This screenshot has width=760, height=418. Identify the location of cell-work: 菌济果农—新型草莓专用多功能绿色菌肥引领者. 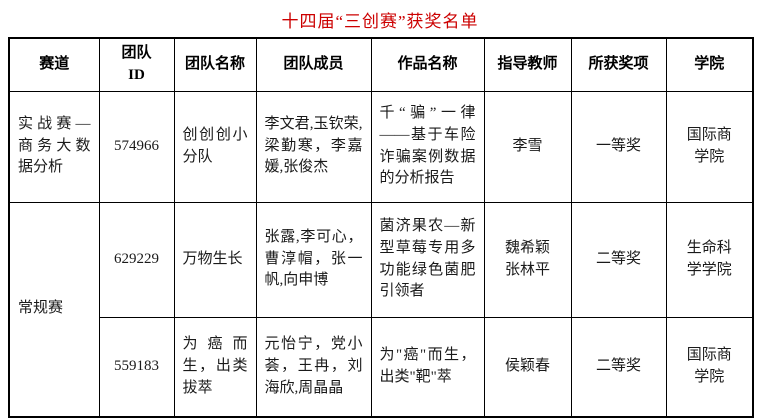
(427, 259).